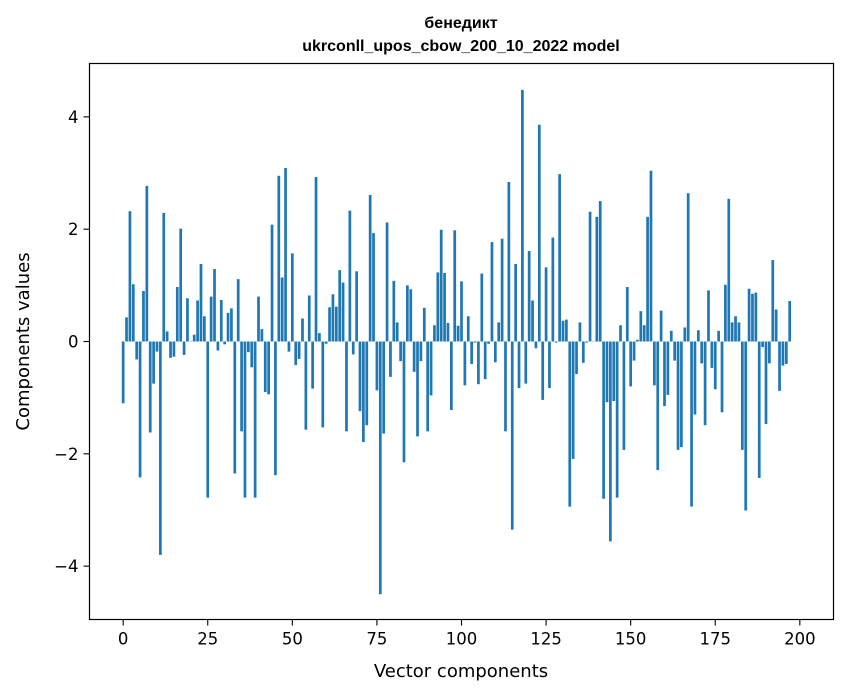 The image size is (847, 696). I want to click on x-tick-label: 125, so click(546, 639).